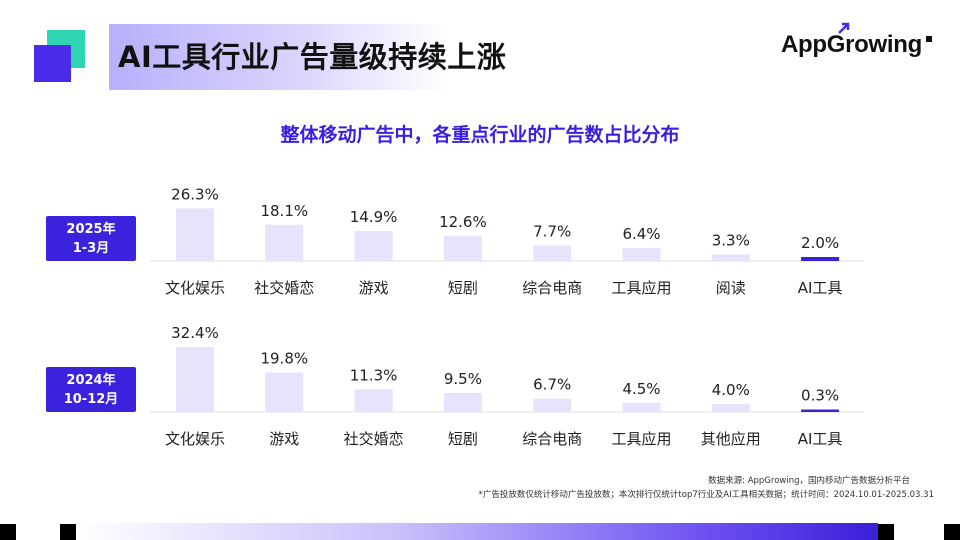 The width and height of the screenshot is (960, 540). What do you see at coordinates (52, 63) in the screenshot?
I see `decor-purple-square` at bounding box center [52, 63].